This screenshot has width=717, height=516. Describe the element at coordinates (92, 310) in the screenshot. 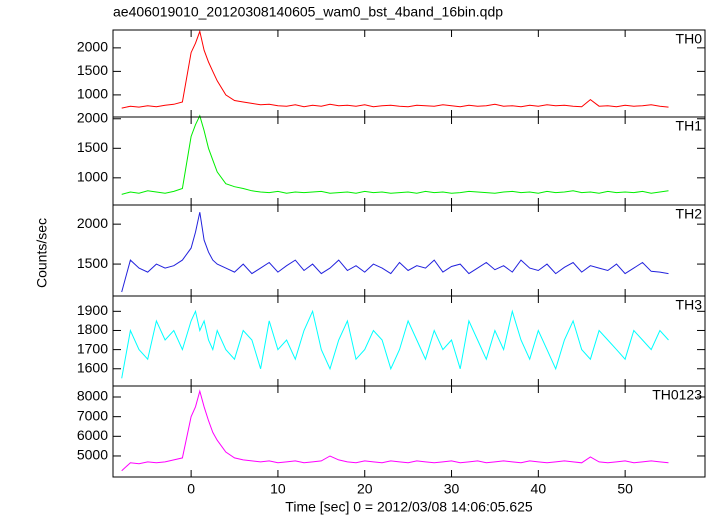

I see `y-tick-label: 1900` at that location.